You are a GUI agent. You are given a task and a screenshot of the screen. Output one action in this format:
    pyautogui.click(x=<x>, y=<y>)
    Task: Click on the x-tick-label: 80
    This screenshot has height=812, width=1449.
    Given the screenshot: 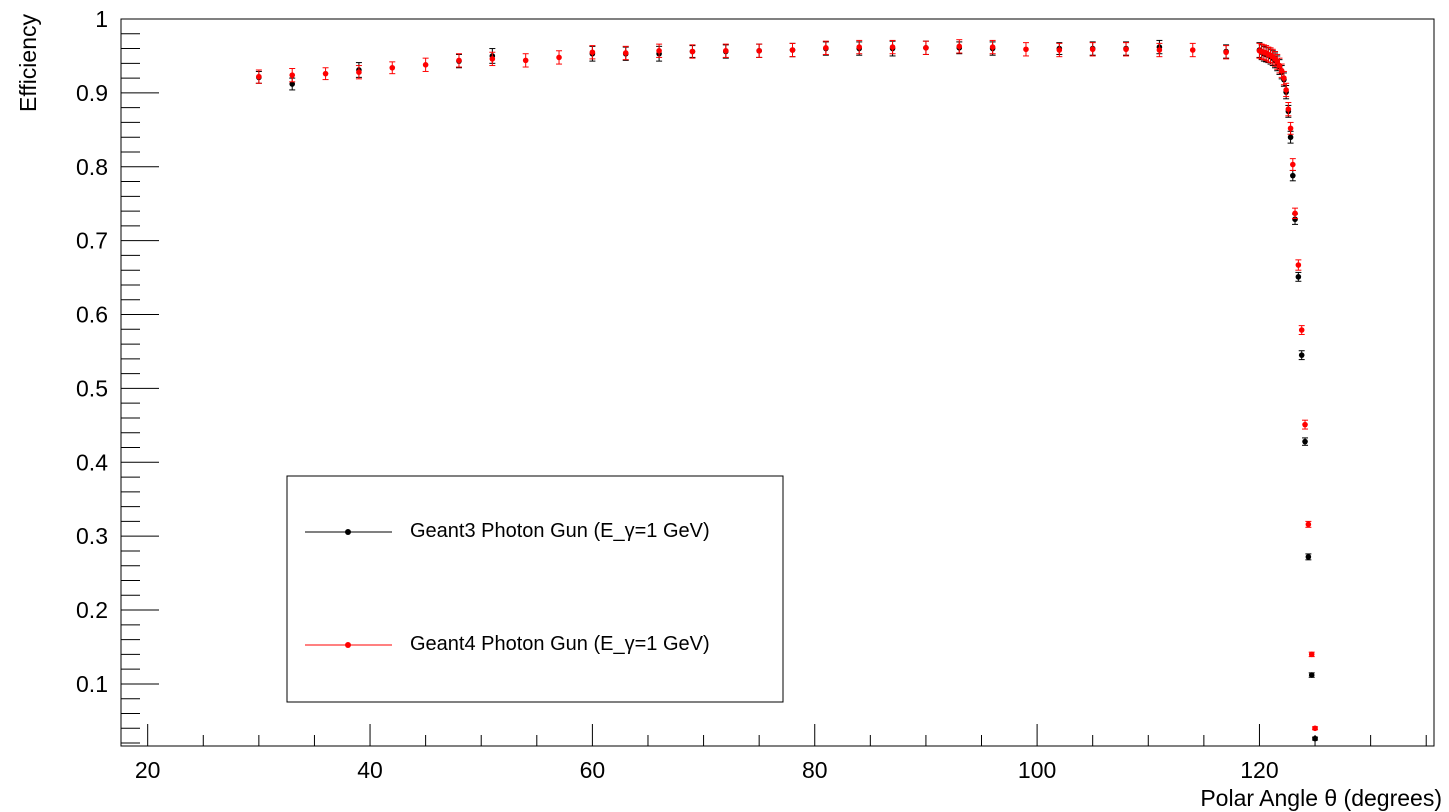 What is the action you would take?
    pyautogui.click(x=815, y=770)
    